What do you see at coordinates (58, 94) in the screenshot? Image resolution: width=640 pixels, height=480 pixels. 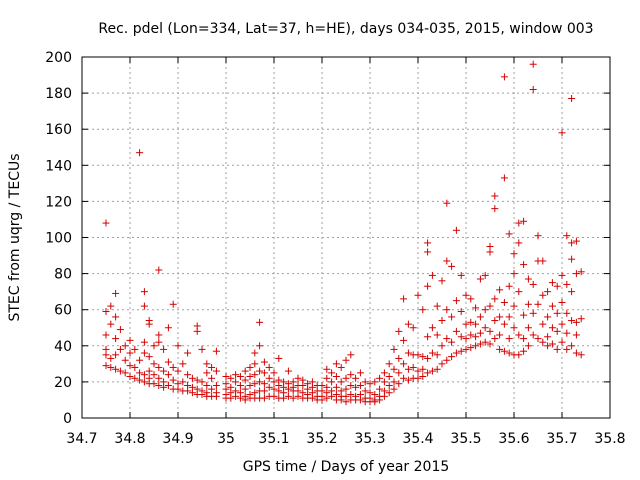 I see `y-tick-label: 180` at bounding box center [58, 94].